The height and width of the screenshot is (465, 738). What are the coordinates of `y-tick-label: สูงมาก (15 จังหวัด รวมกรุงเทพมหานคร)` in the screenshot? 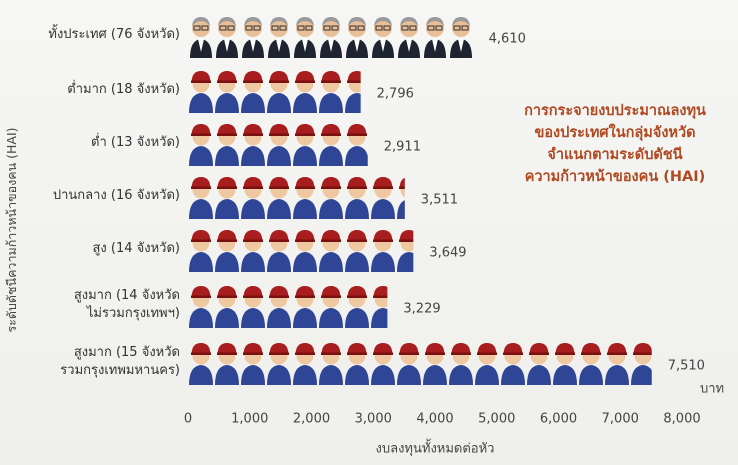 It's located at (120, 361).